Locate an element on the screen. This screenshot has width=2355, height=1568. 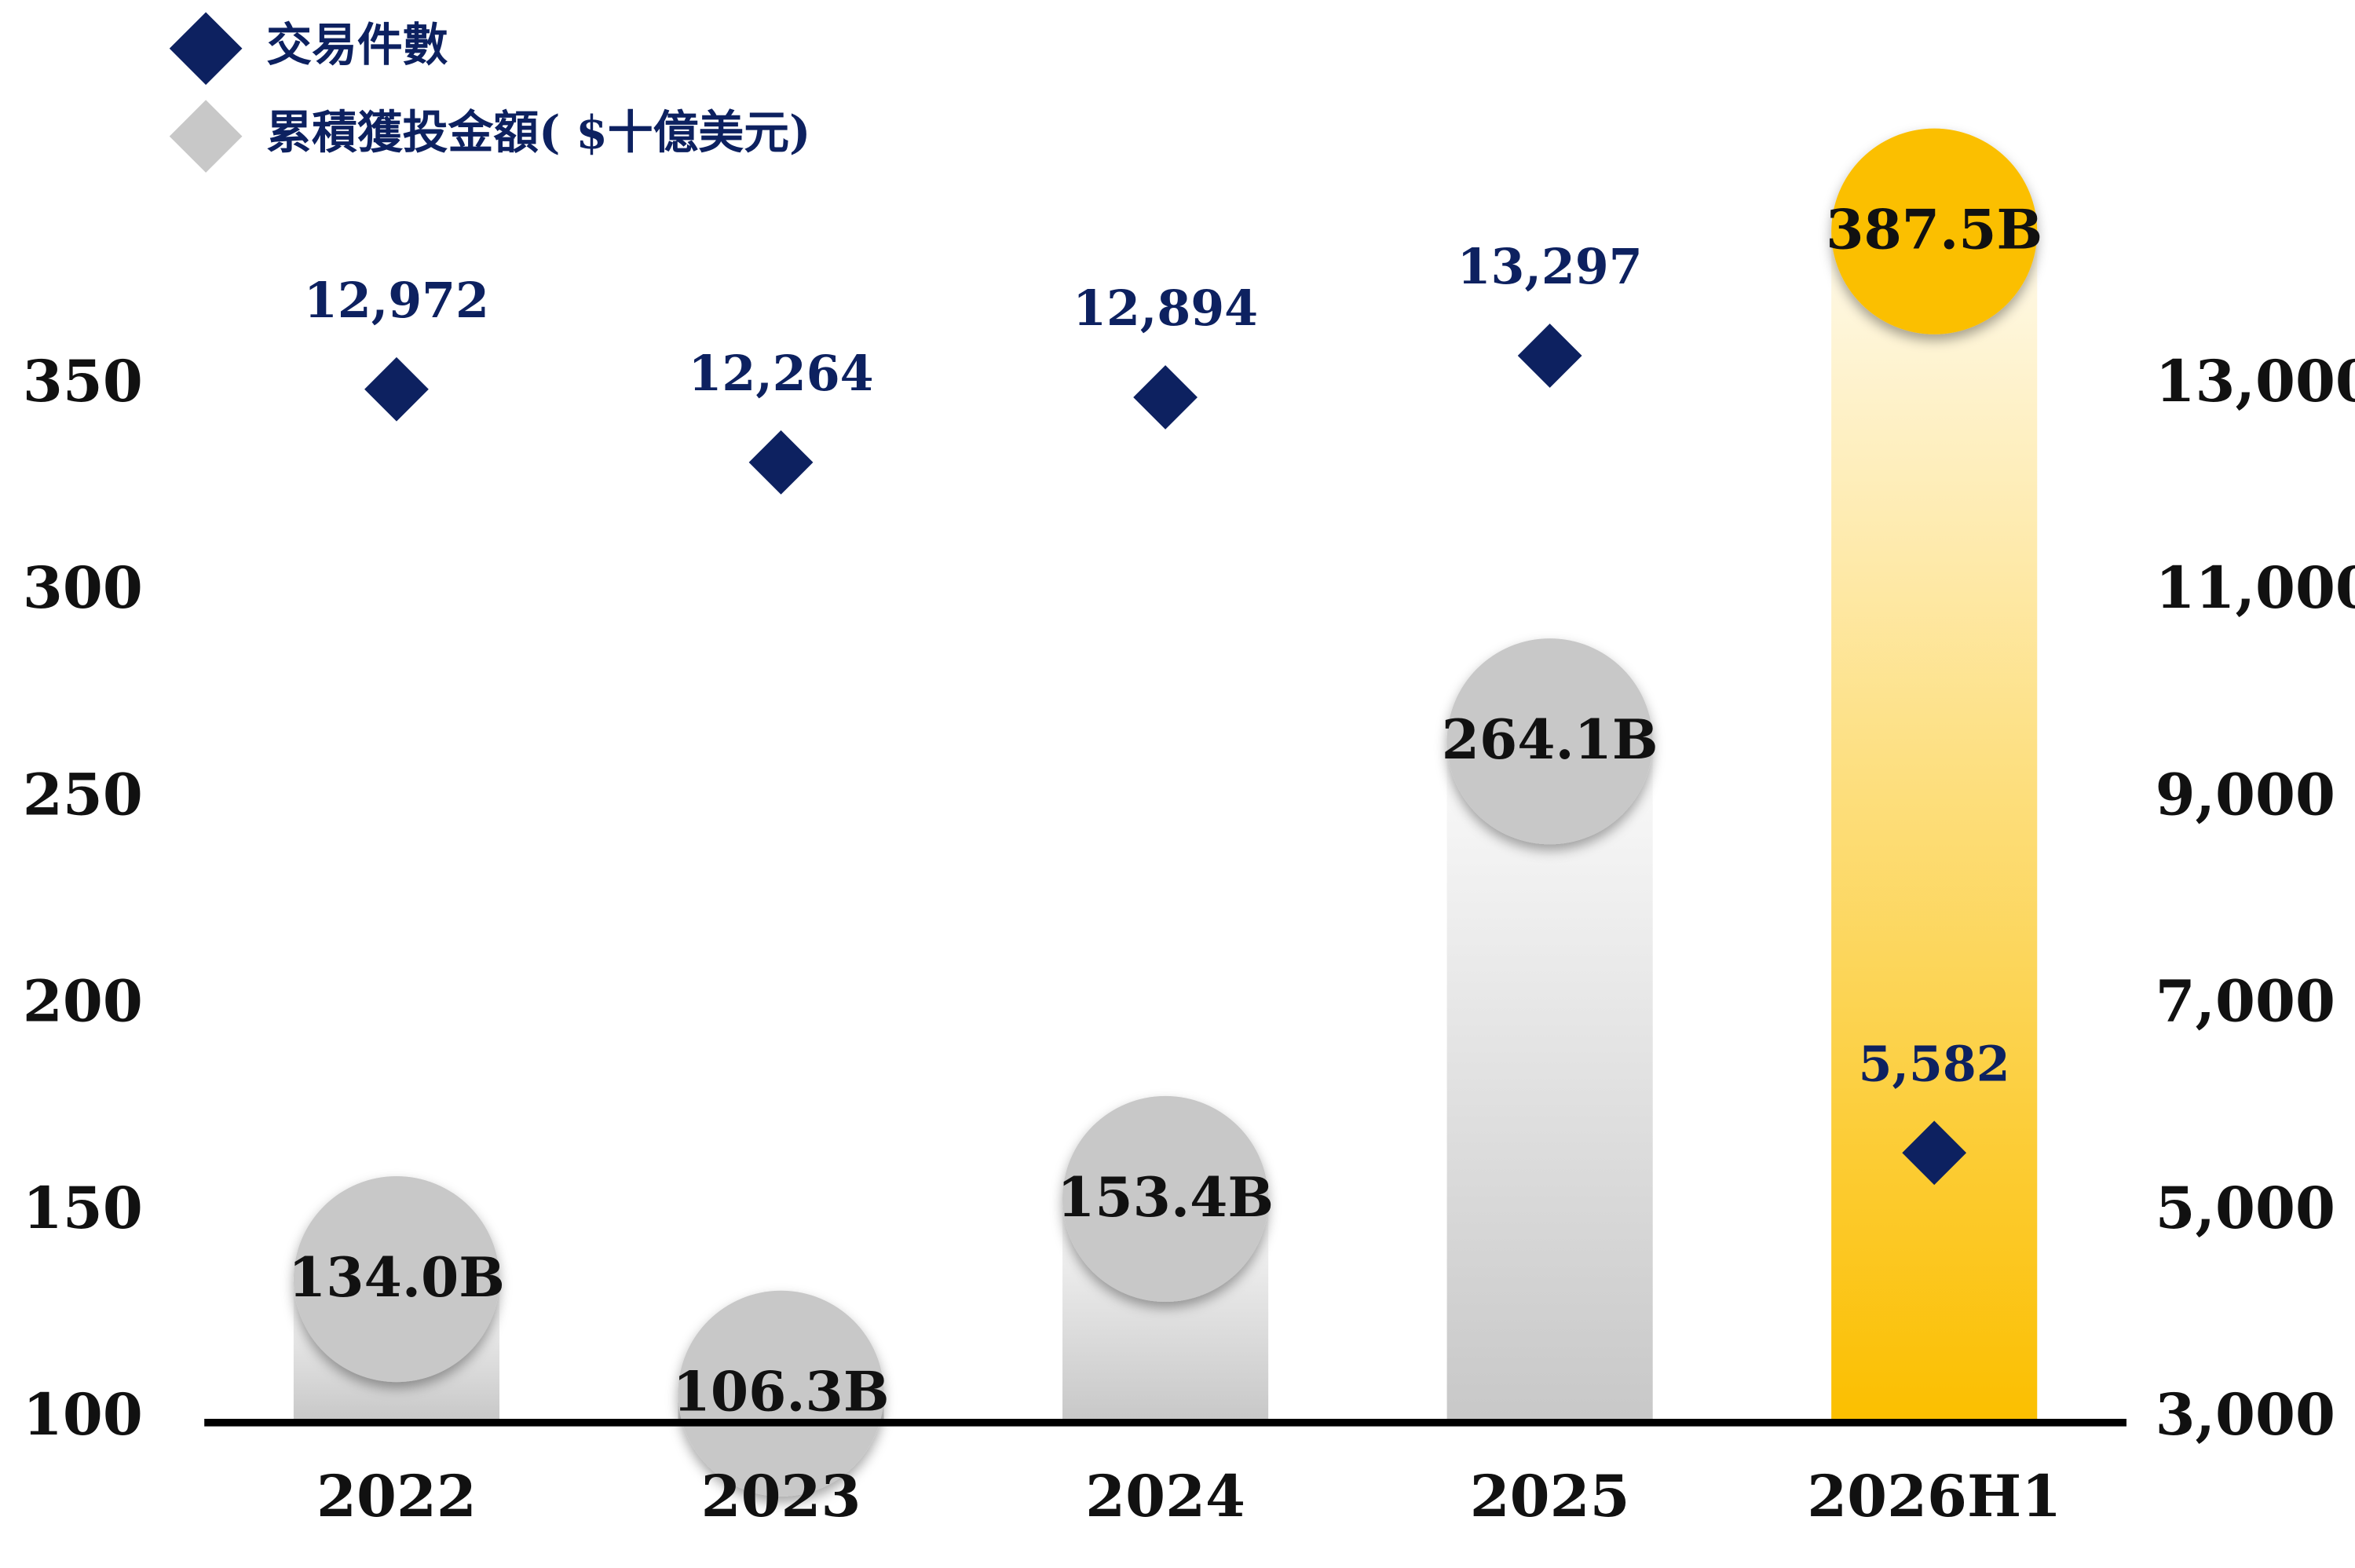
legend-label: 累積獲投金額( $十億美元) is located at coordinates (538, 132).